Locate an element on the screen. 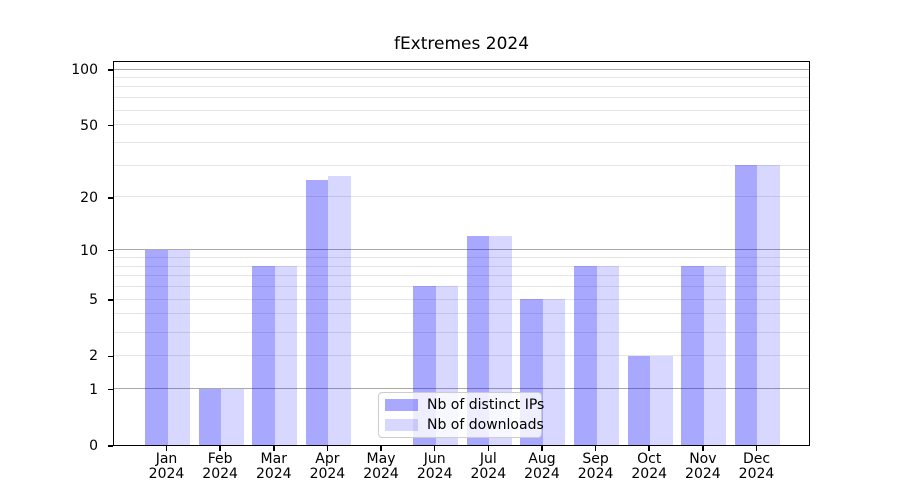 The width and height of the screenshot is (900, 500). bar-distinct-ips-sep is located at coordinates (585, 355).